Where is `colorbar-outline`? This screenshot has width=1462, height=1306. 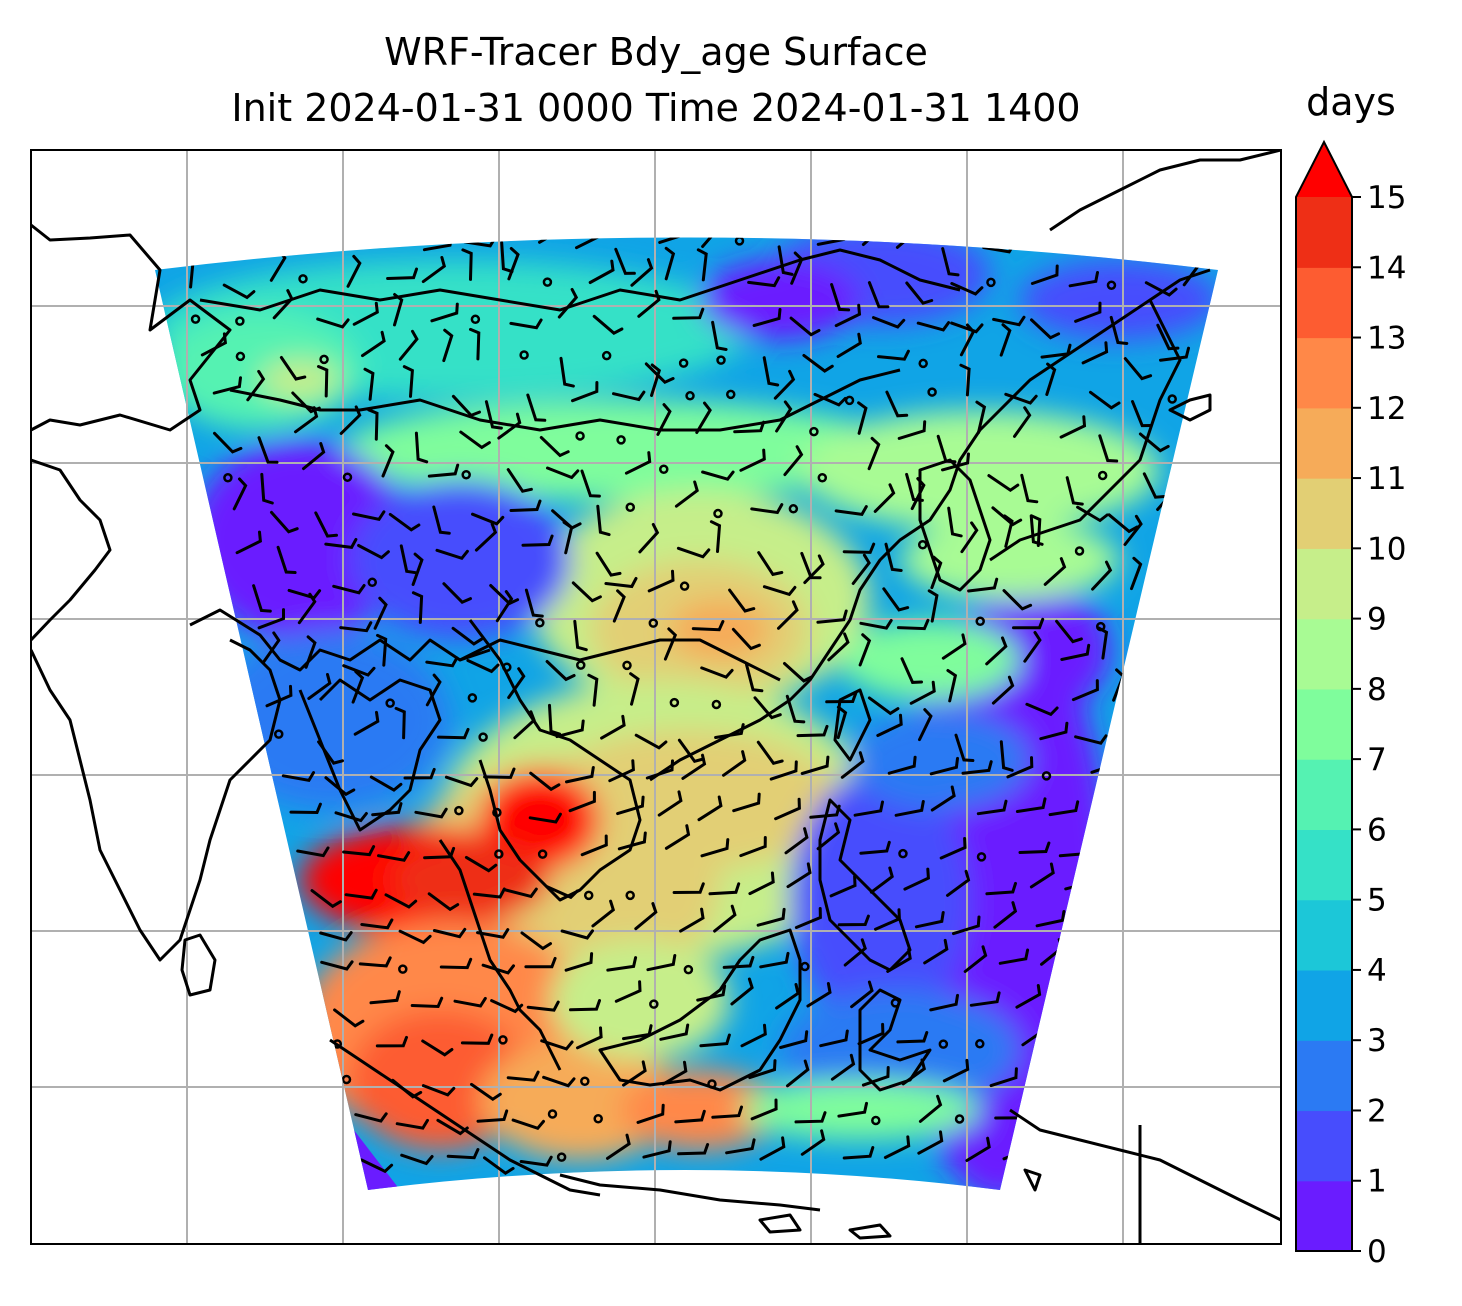
colorbar-outline is located at coordinates (1324, 695).